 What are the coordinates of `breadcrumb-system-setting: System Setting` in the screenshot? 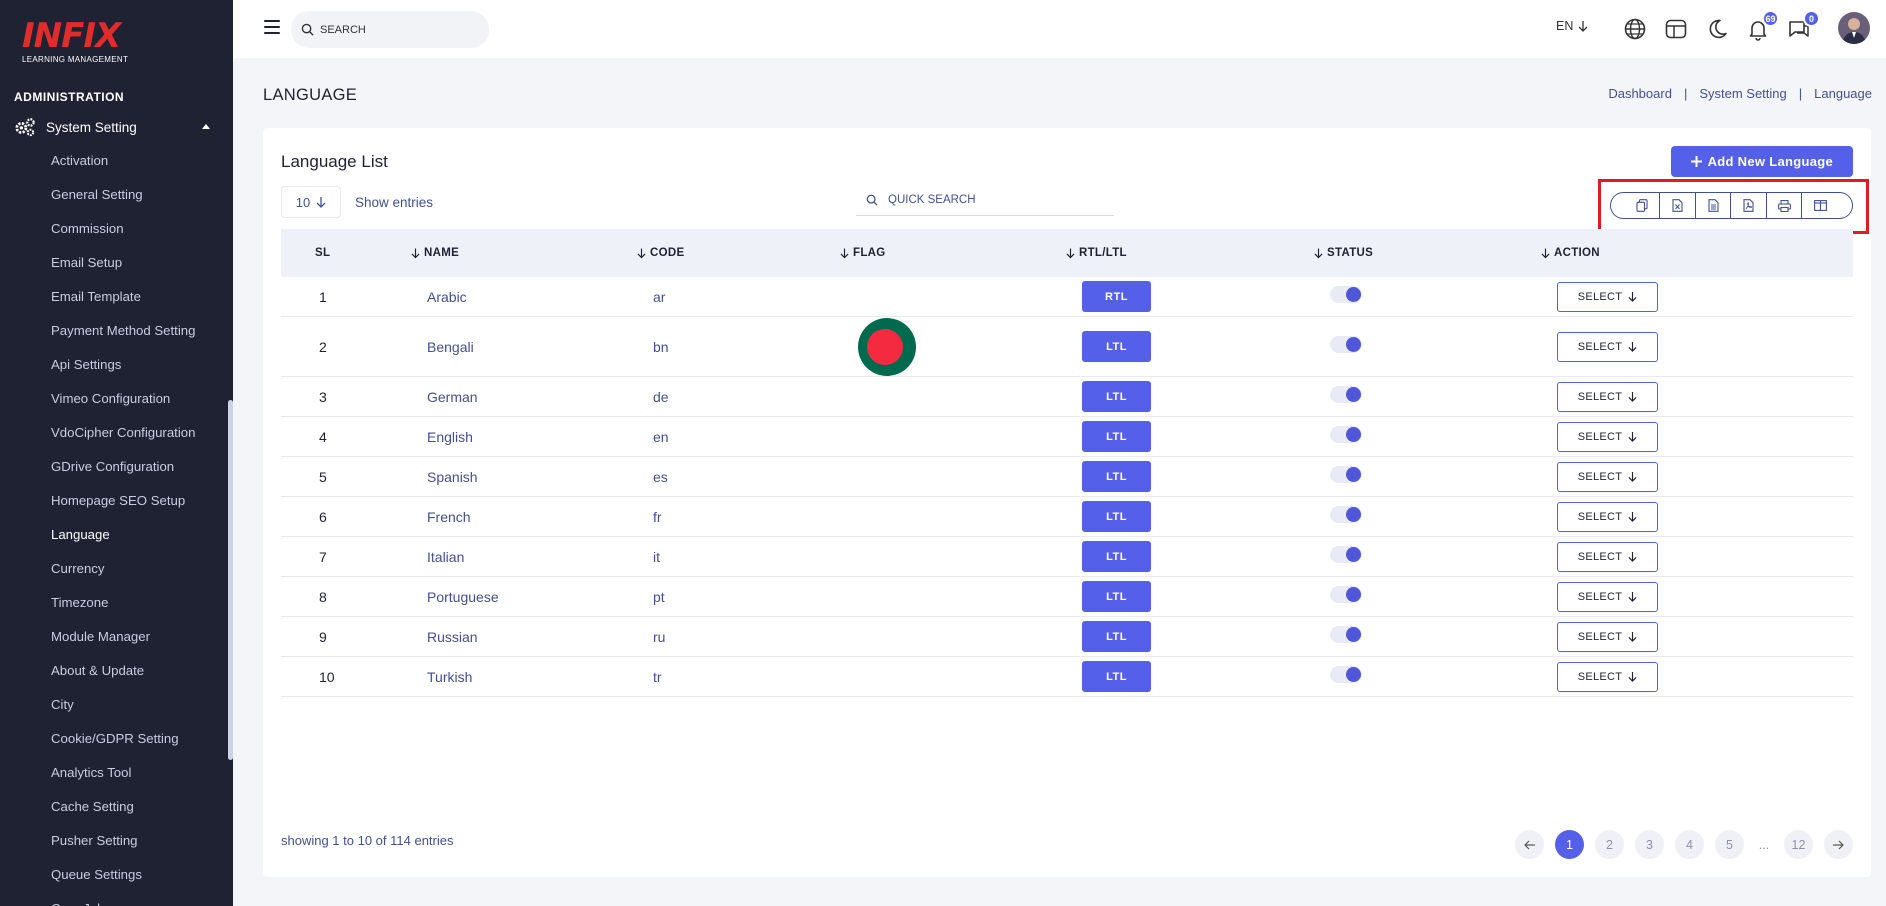 It's located at (1743, 93).